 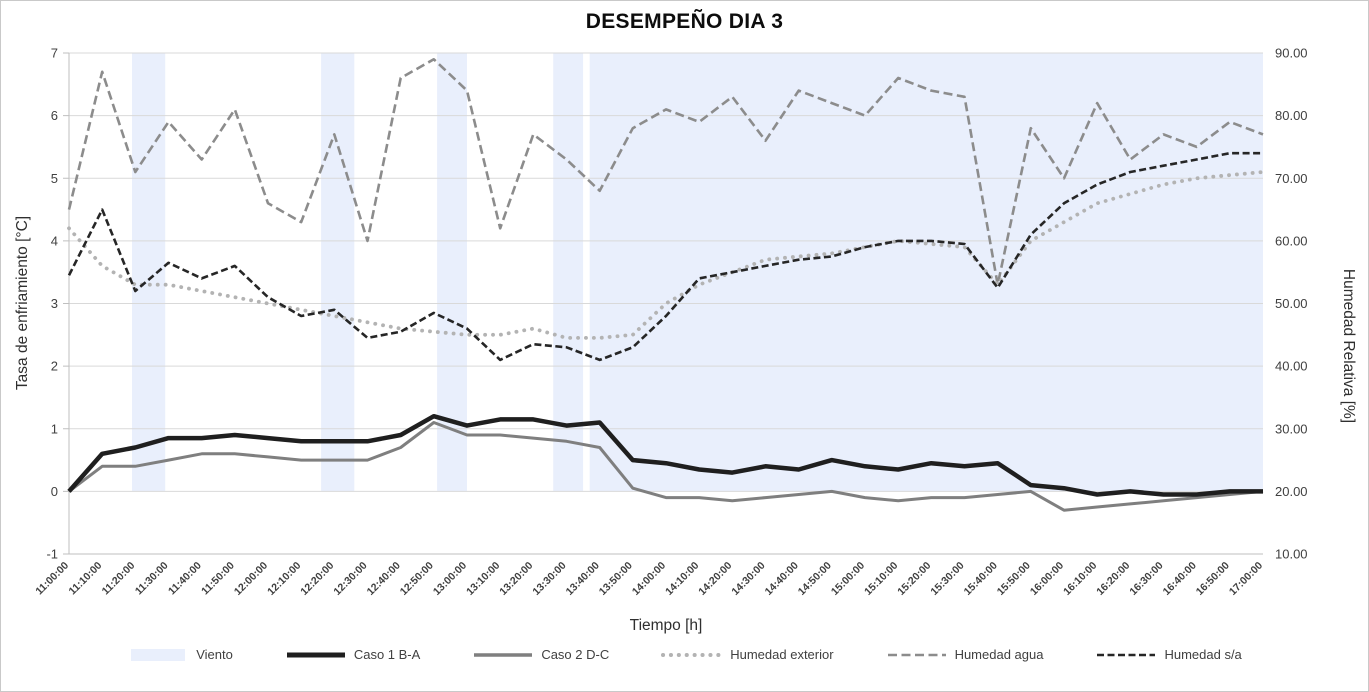 I want to click on legend-label: Caso 1 B-A, so click(x=387, y=654).